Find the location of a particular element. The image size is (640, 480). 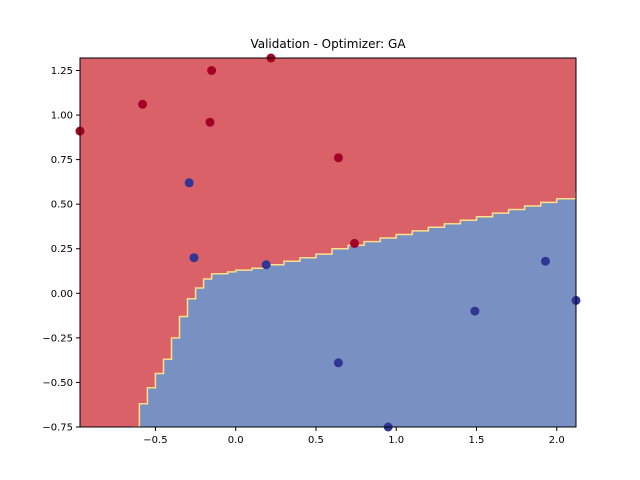

x-tick-label: 0.5 is located at coordinates (316, 440).